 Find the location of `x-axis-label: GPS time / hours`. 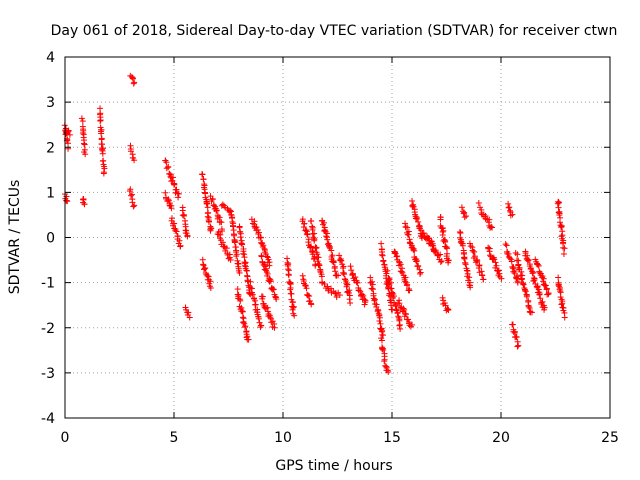

x-axis-label: GPS time / hours is located at coordinates (333, 466).